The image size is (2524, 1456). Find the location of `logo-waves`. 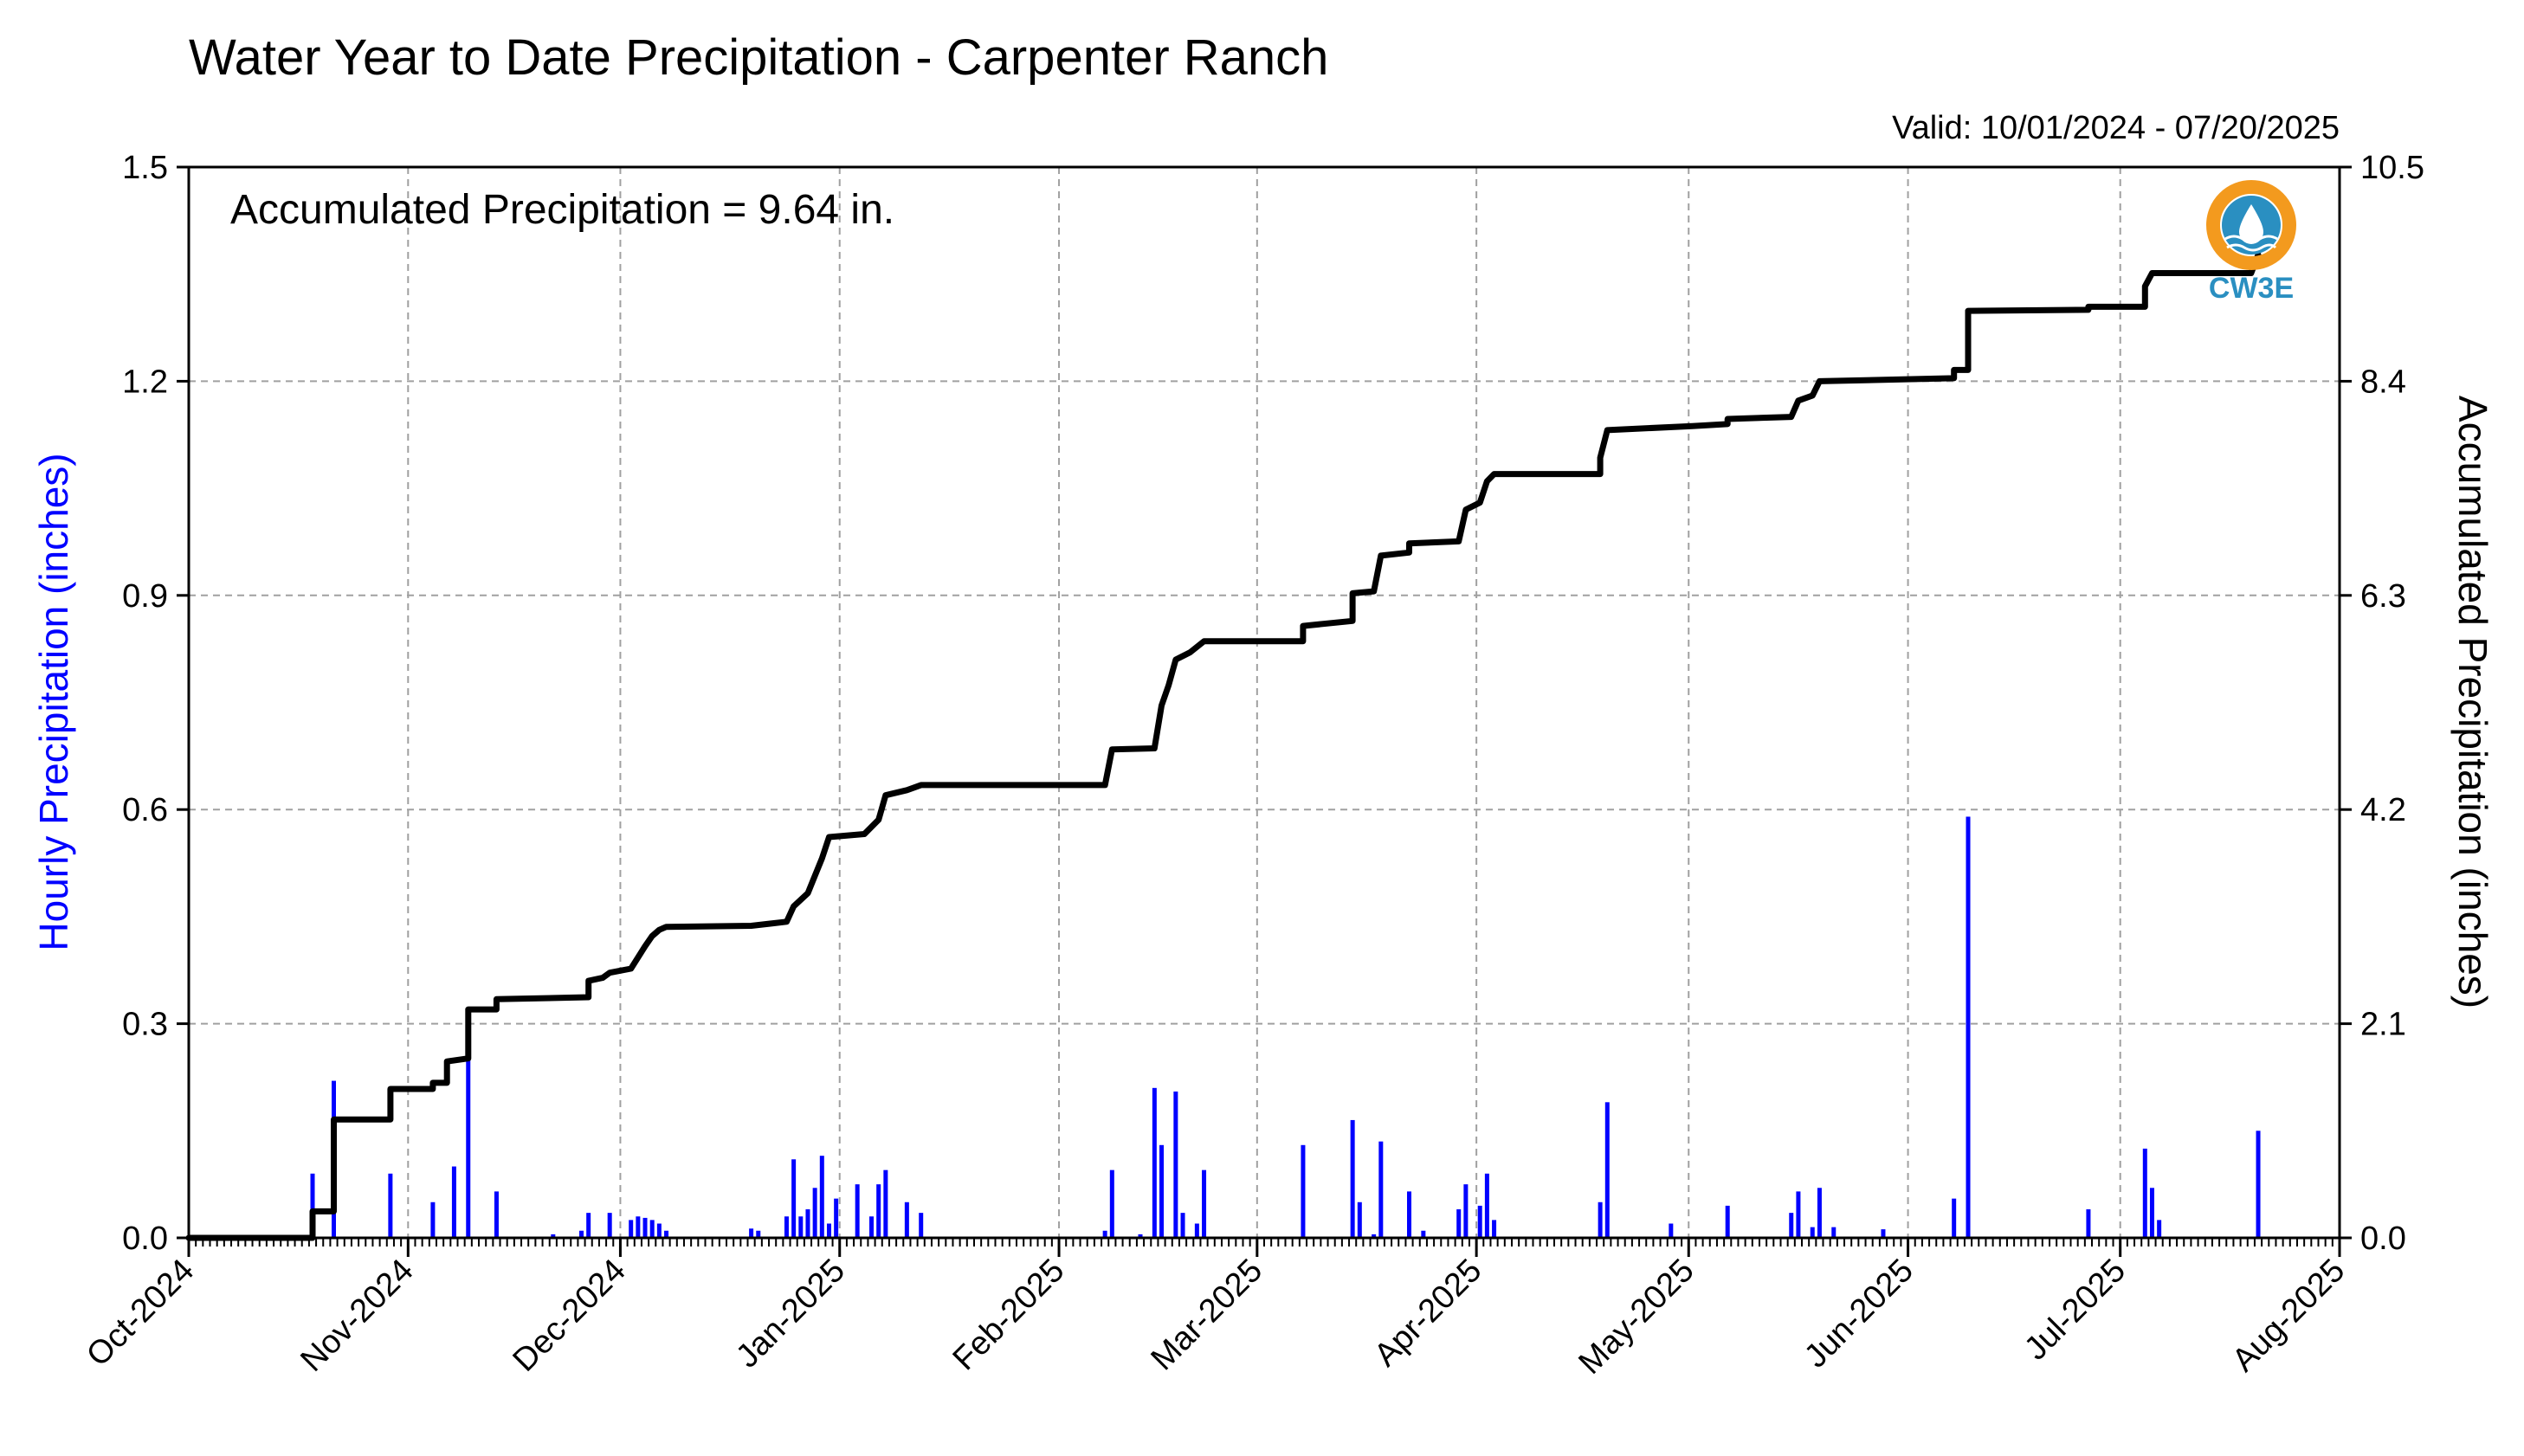

logo-waves is located at coordinates (2251, 243).